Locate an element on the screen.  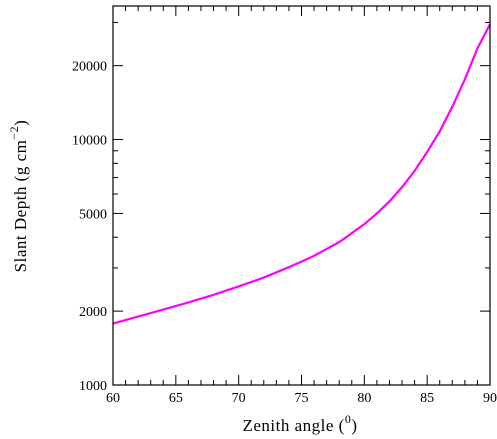
x-tick-label: 75 is located at coordinates (302, 398).